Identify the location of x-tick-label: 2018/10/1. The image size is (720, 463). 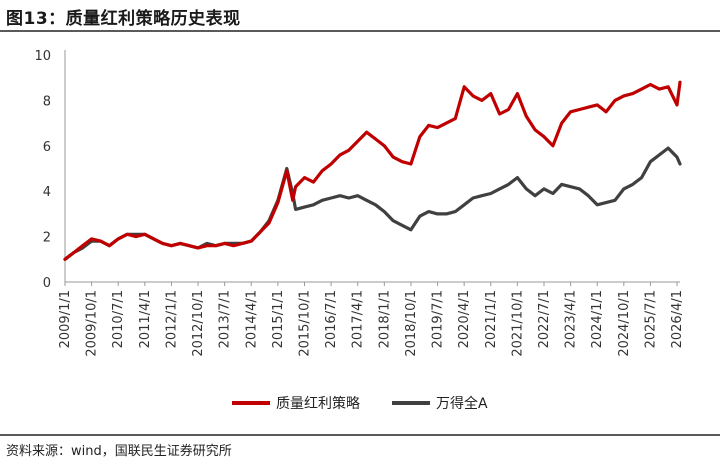
(411, 323).